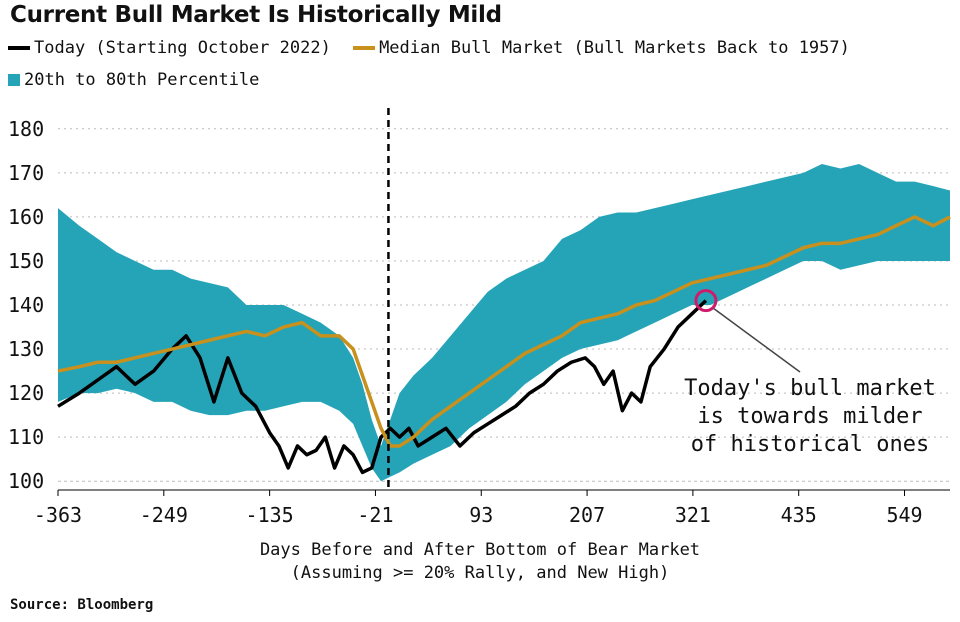 This screenshot has width=960, height=622. I want to click on annotation-line-2: is towards milder, so click(810, 416).